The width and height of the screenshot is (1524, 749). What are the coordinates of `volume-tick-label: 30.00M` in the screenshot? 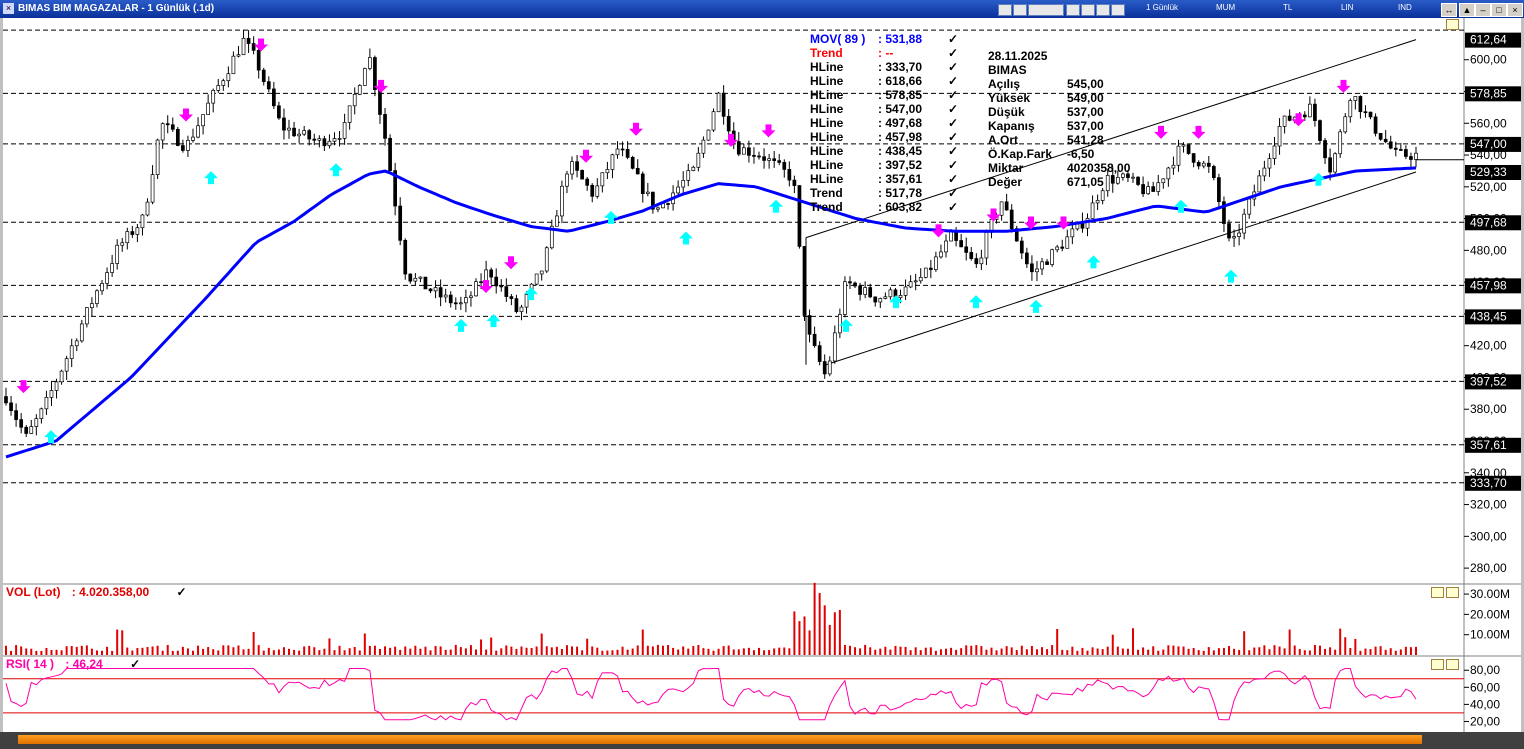 It's located at (1490, 594).